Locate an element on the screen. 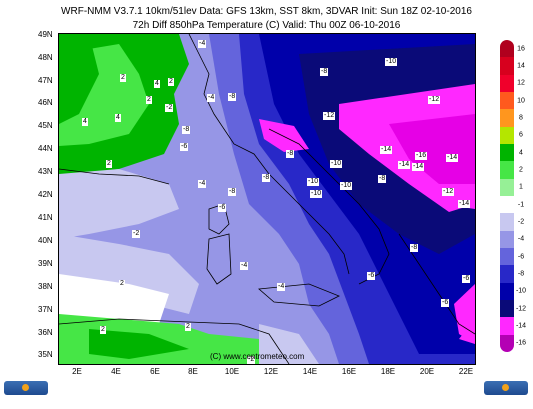  coastline-adriatic is located at coordinates (329, 206).